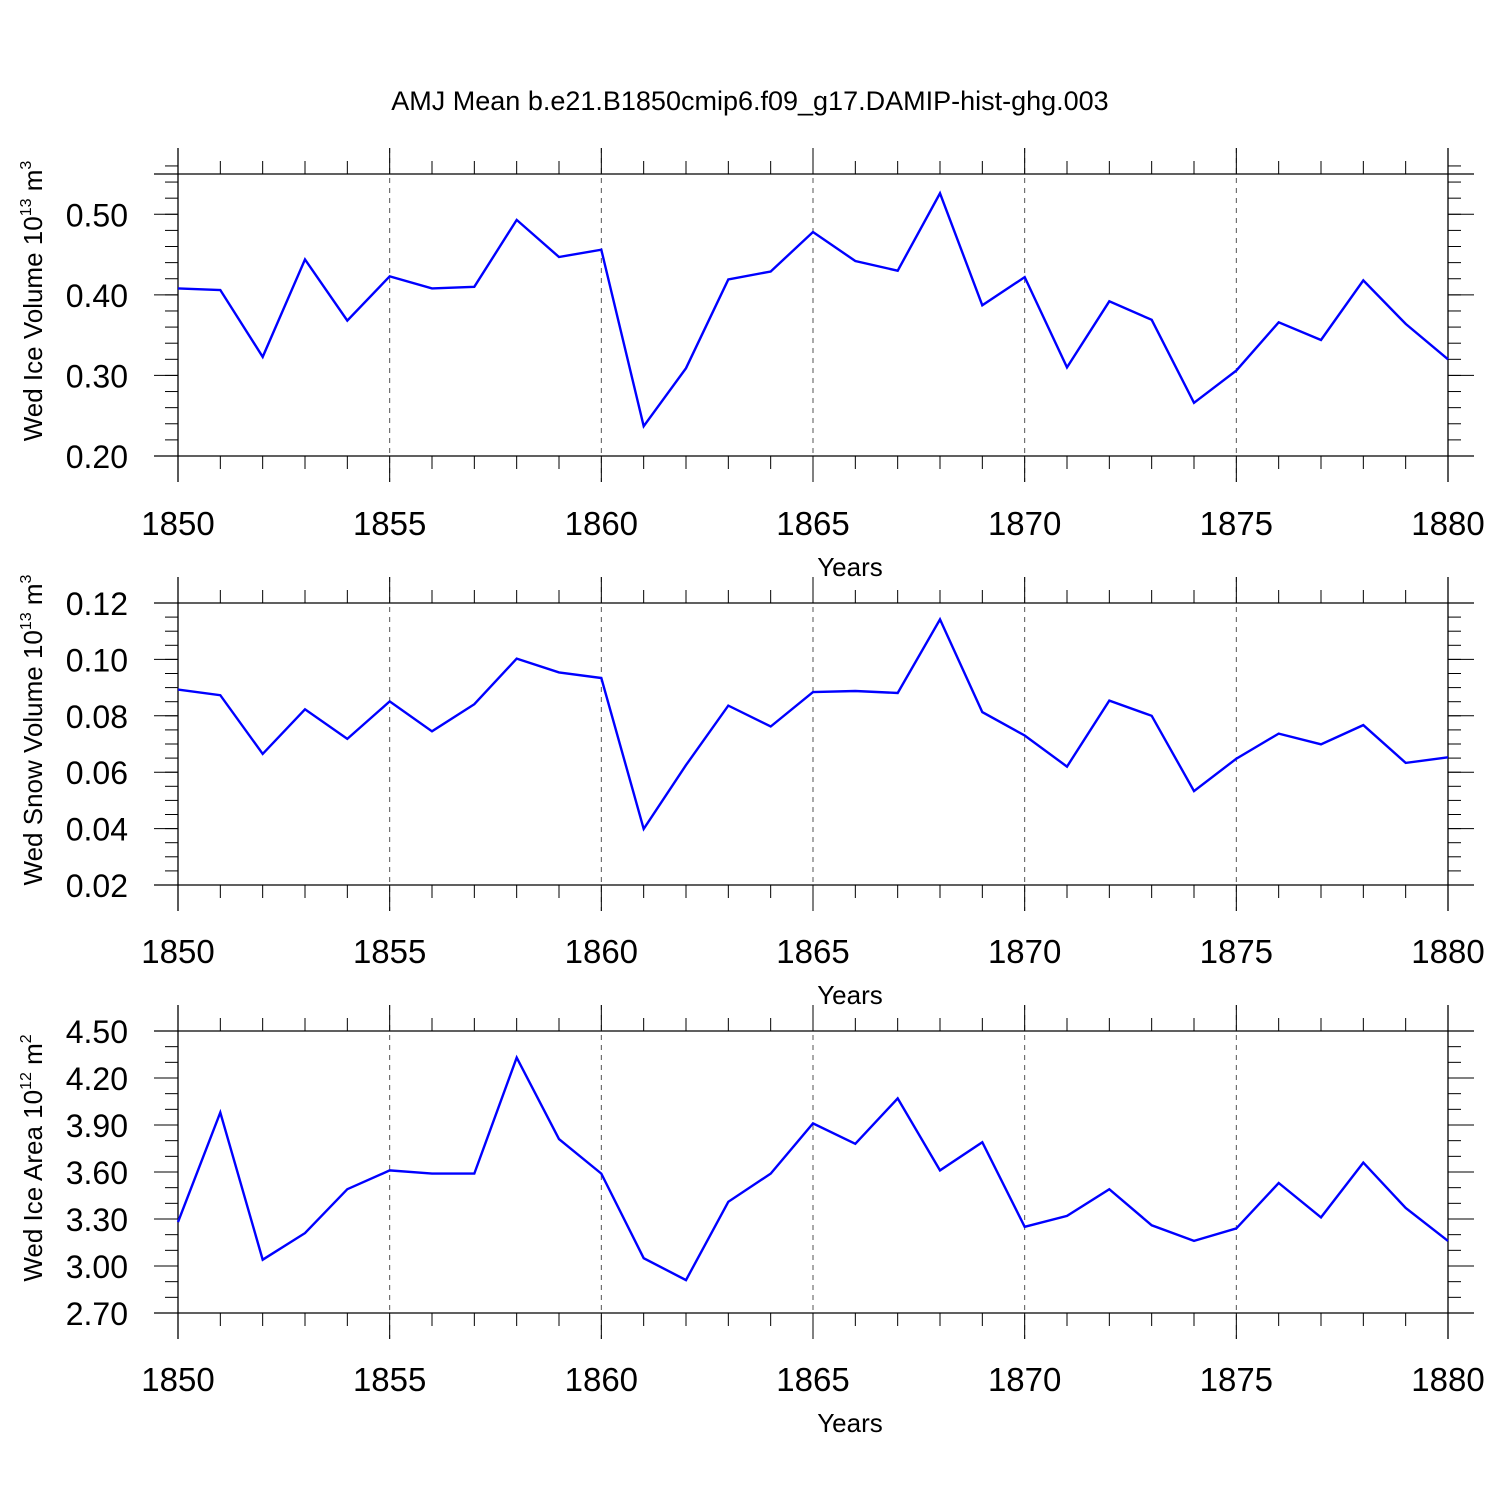 The width and height of the screenshot is (1500, 1500). What do you see at coordinates (33, 328) in the screenshot?
I see `y-axis-label-base: Wed Ice Volume 10` at bounding box center [33, 328].